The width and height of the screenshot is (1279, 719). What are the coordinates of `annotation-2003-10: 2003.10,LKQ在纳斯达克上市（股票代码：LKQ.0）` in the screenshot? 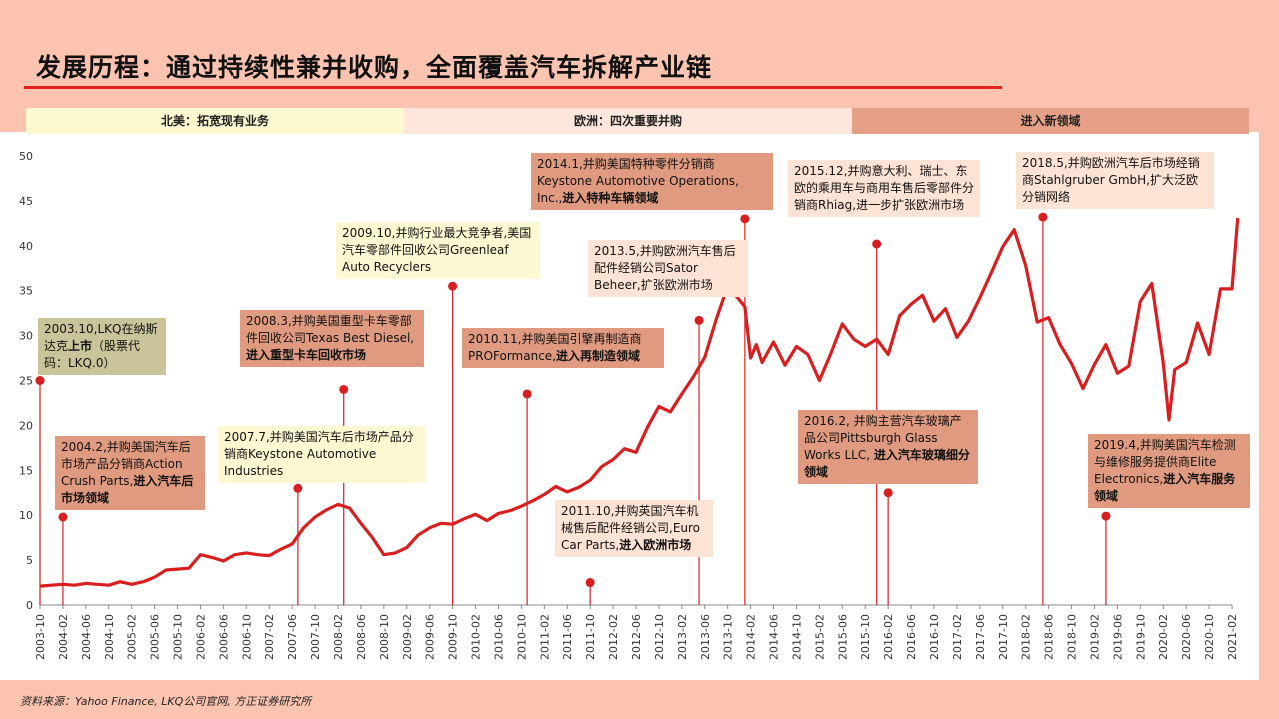 It's located at (102, 346).